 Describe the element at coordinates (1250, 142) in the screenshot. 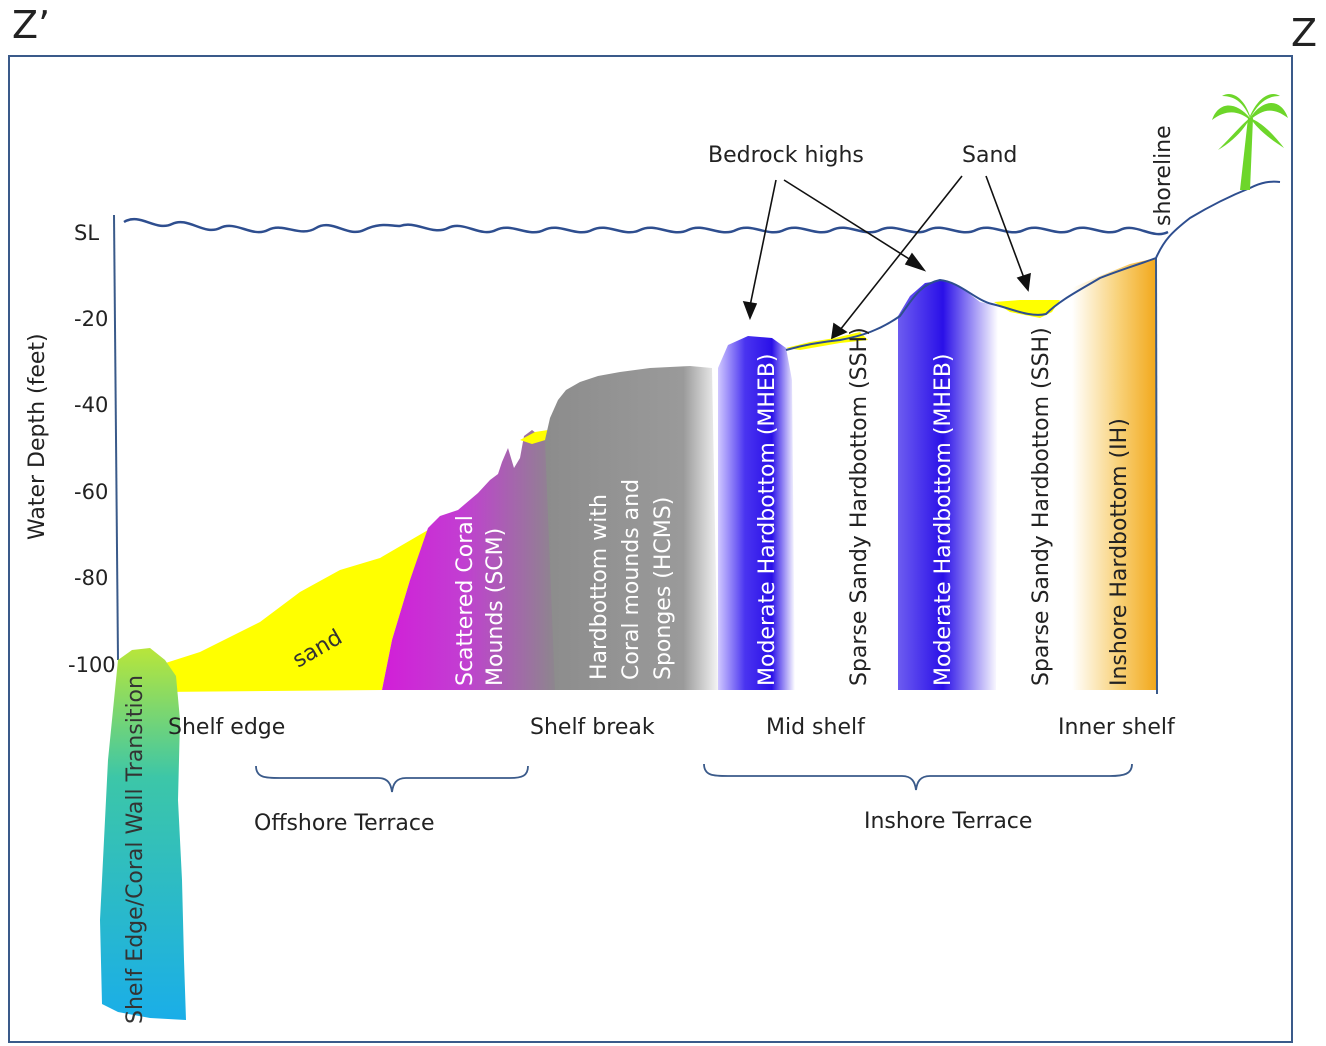

I see `palm-tree-icon` at that location.